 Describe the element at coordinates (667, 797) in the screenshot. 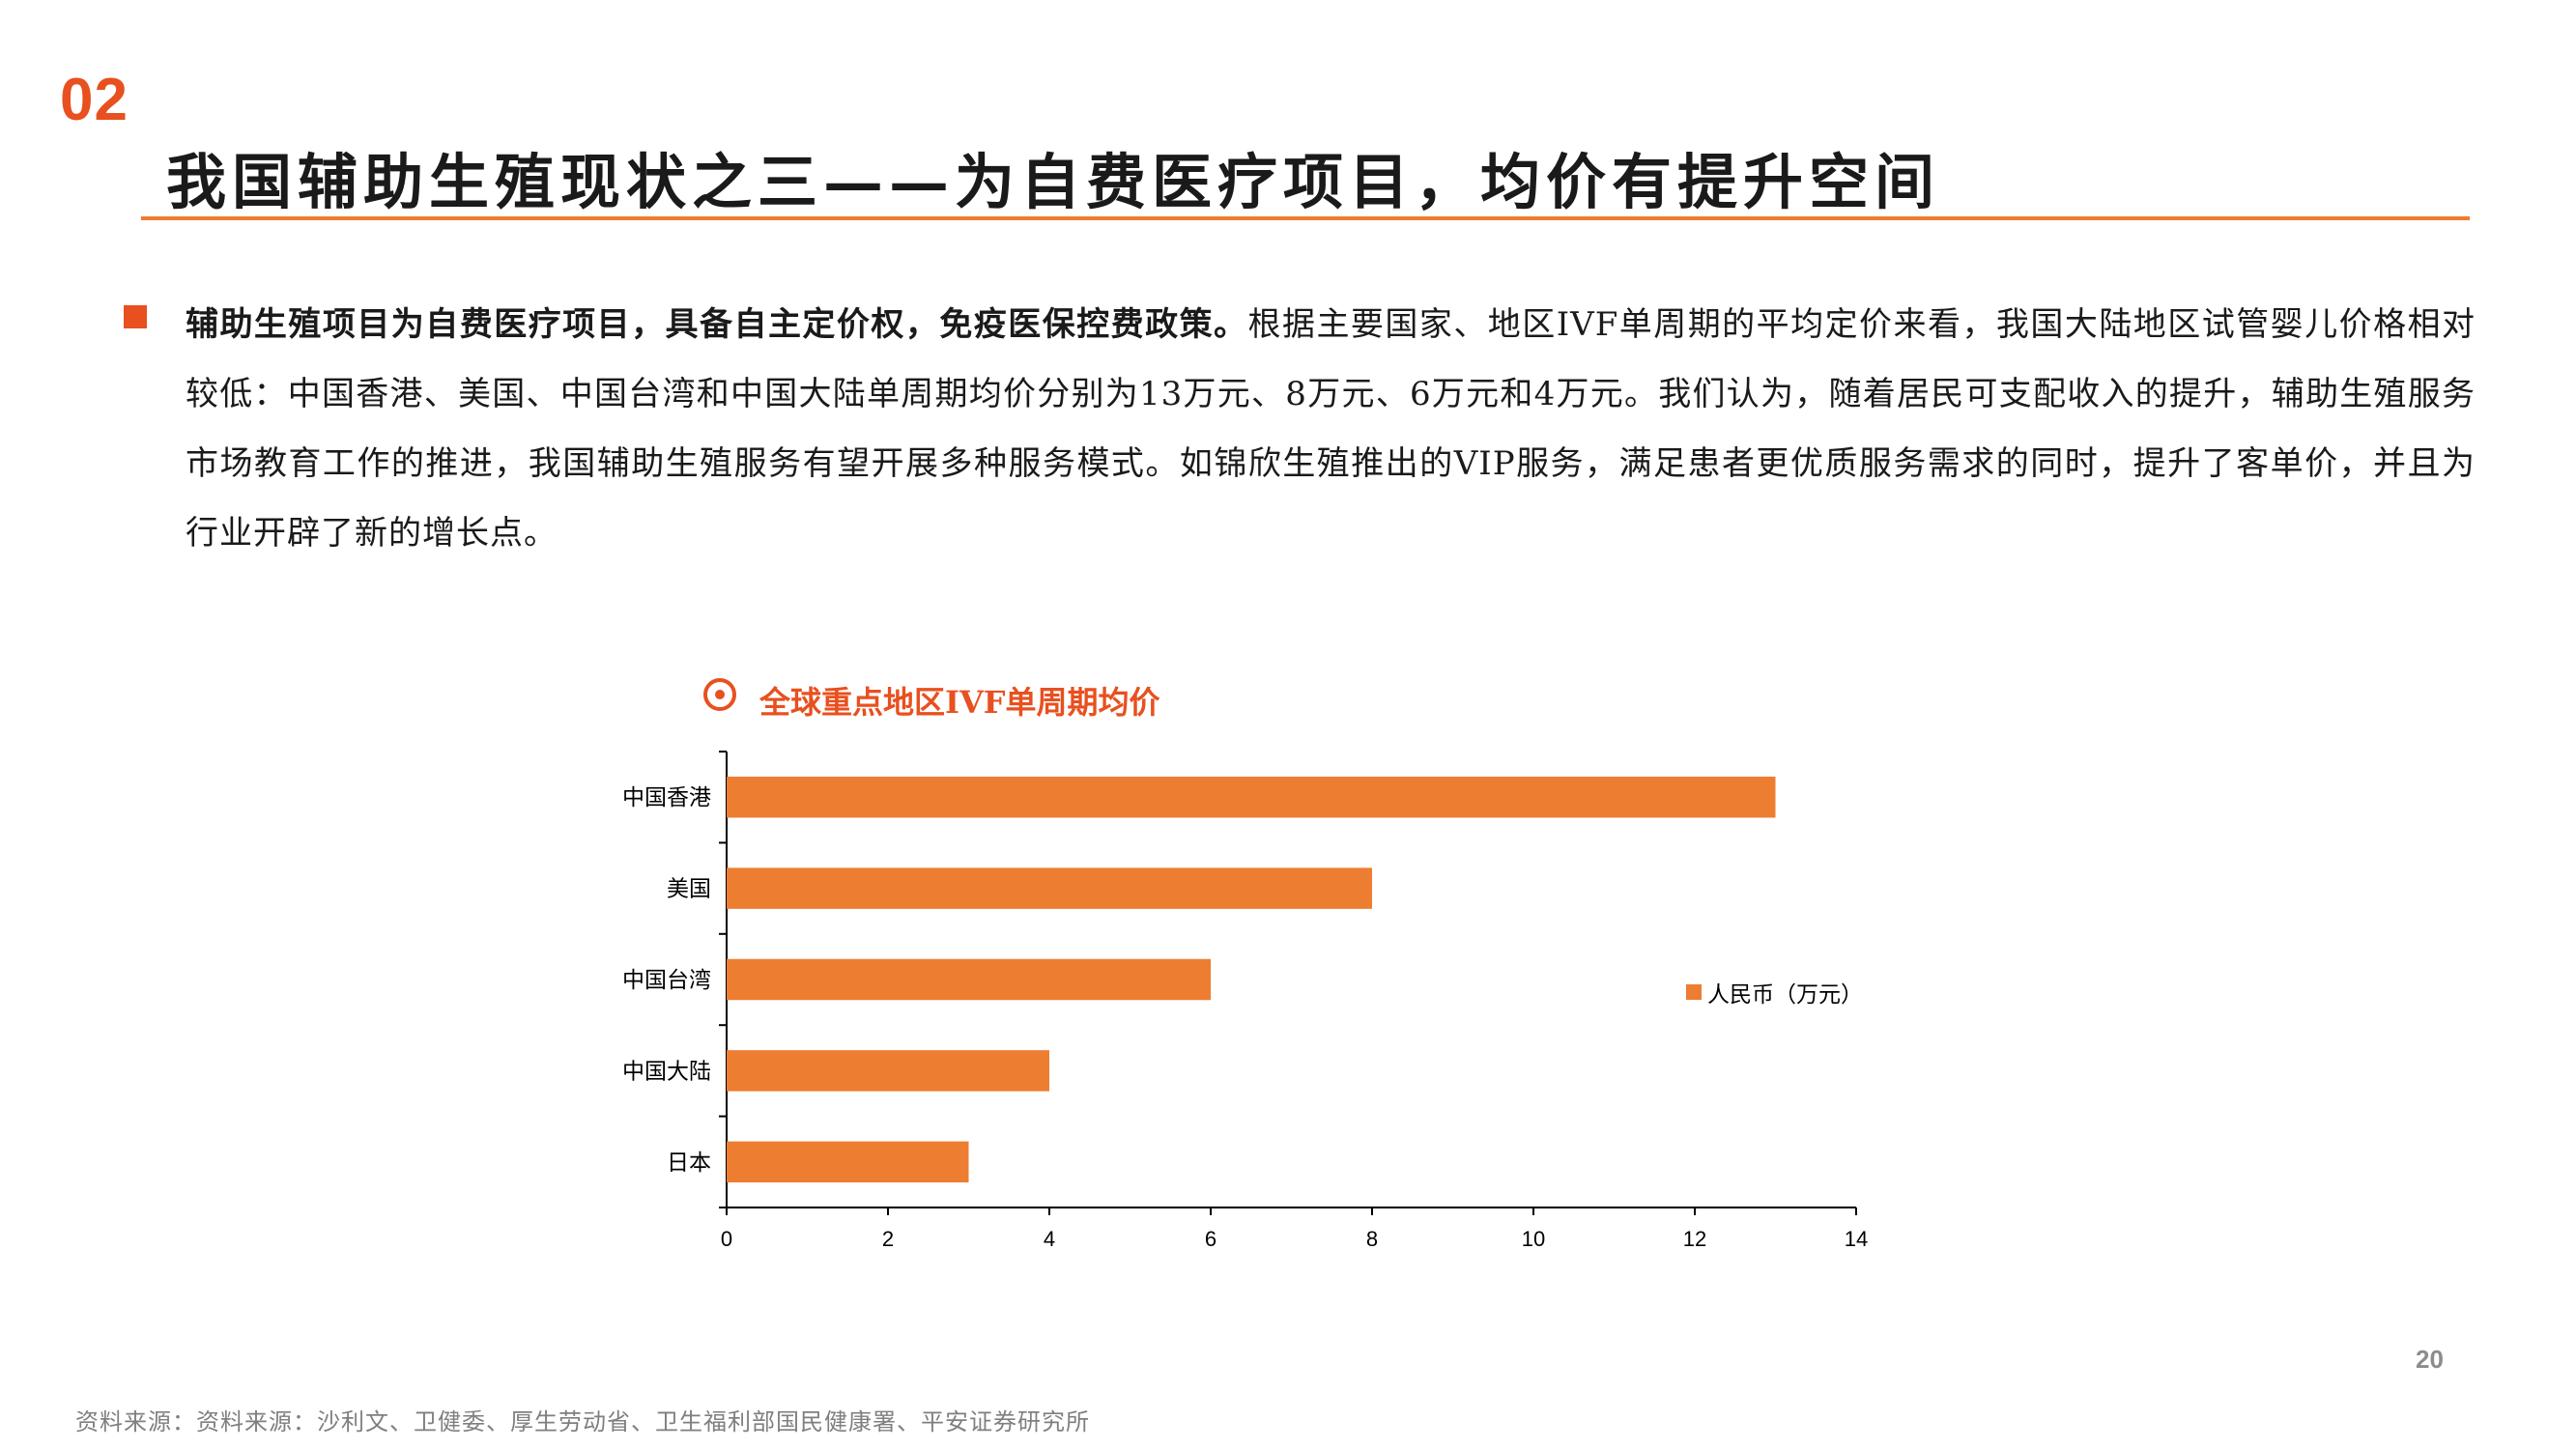

I see `y-tick-label: 中国香港` at that location.